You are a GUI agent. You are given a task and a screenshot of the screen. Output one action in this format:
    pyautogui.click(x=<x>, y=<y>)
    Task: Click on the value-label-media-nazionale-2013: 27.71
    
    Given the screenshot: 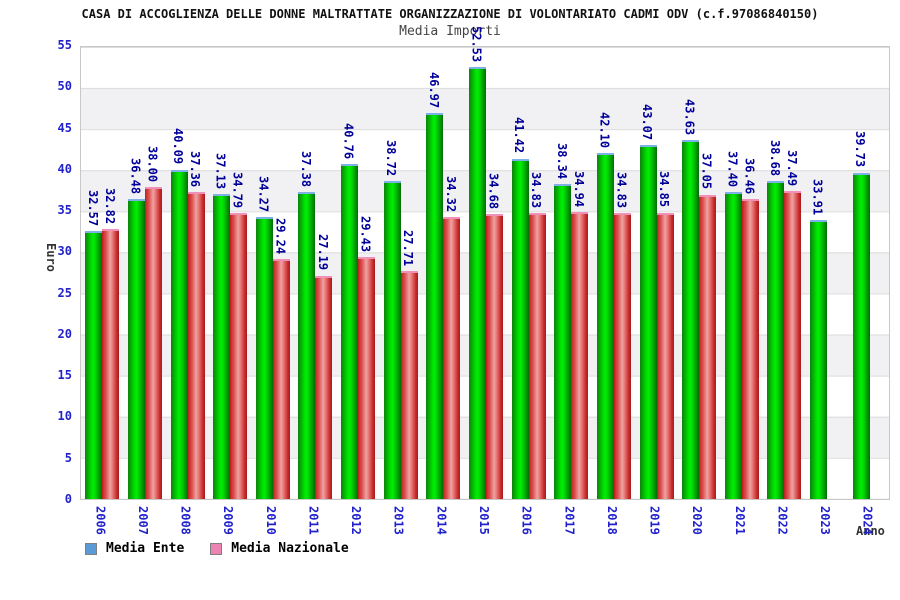 What is the action you would take?
    pyautogui.click(x=408, y=248)
    